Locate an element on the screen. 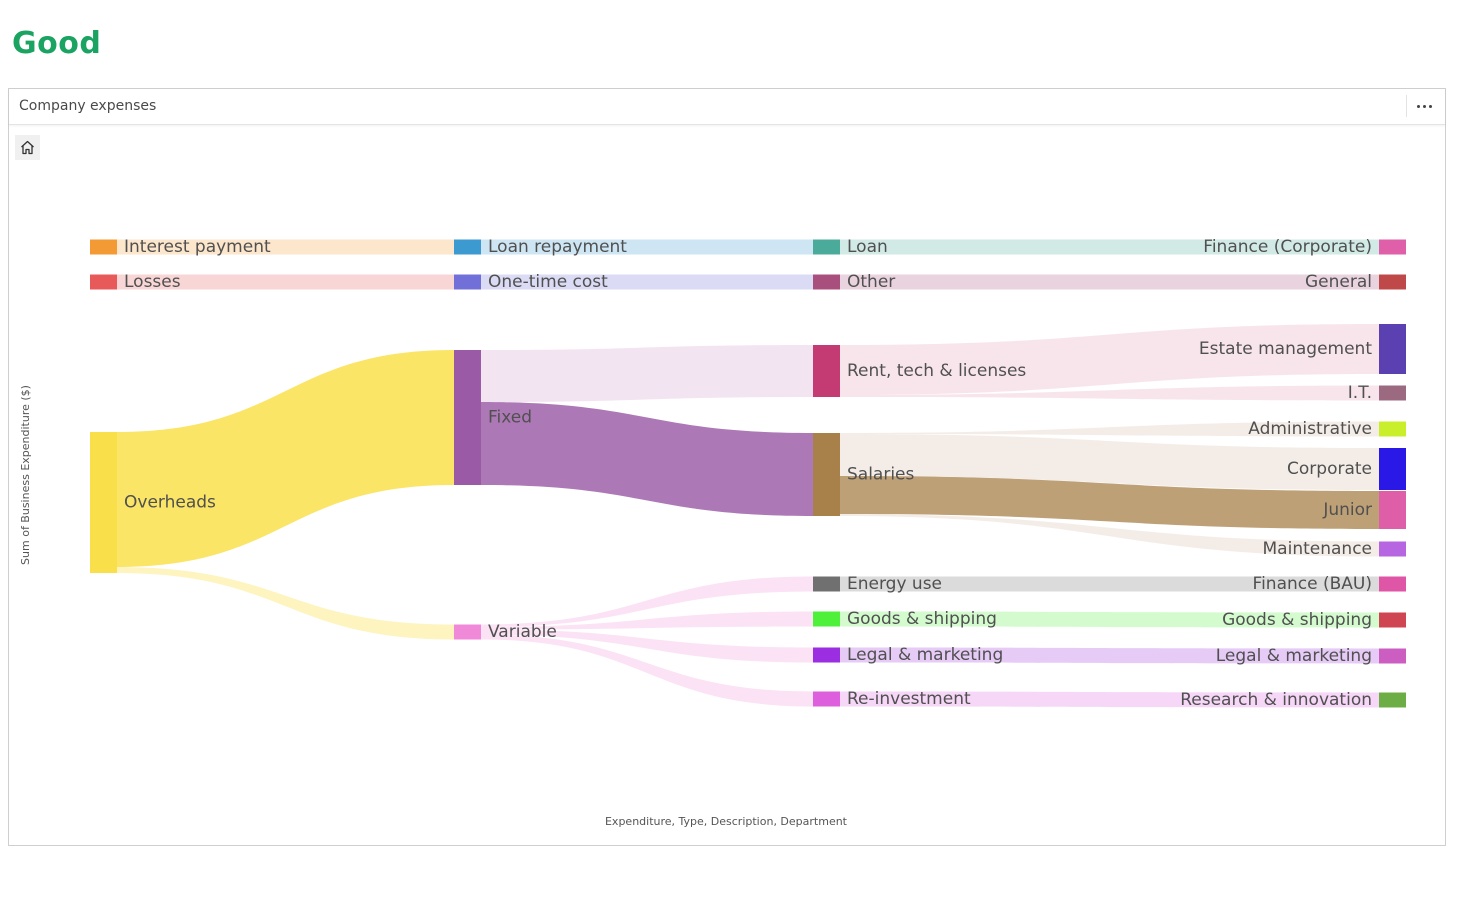  sankey-node-legal2 is located at coordinates (826, 655).